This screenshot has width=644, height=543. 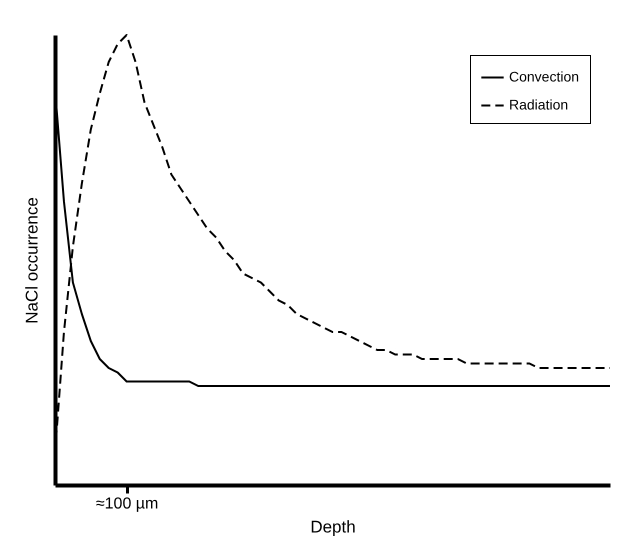 I want to click on legend-label: Convection, so click(x=544, y=76).